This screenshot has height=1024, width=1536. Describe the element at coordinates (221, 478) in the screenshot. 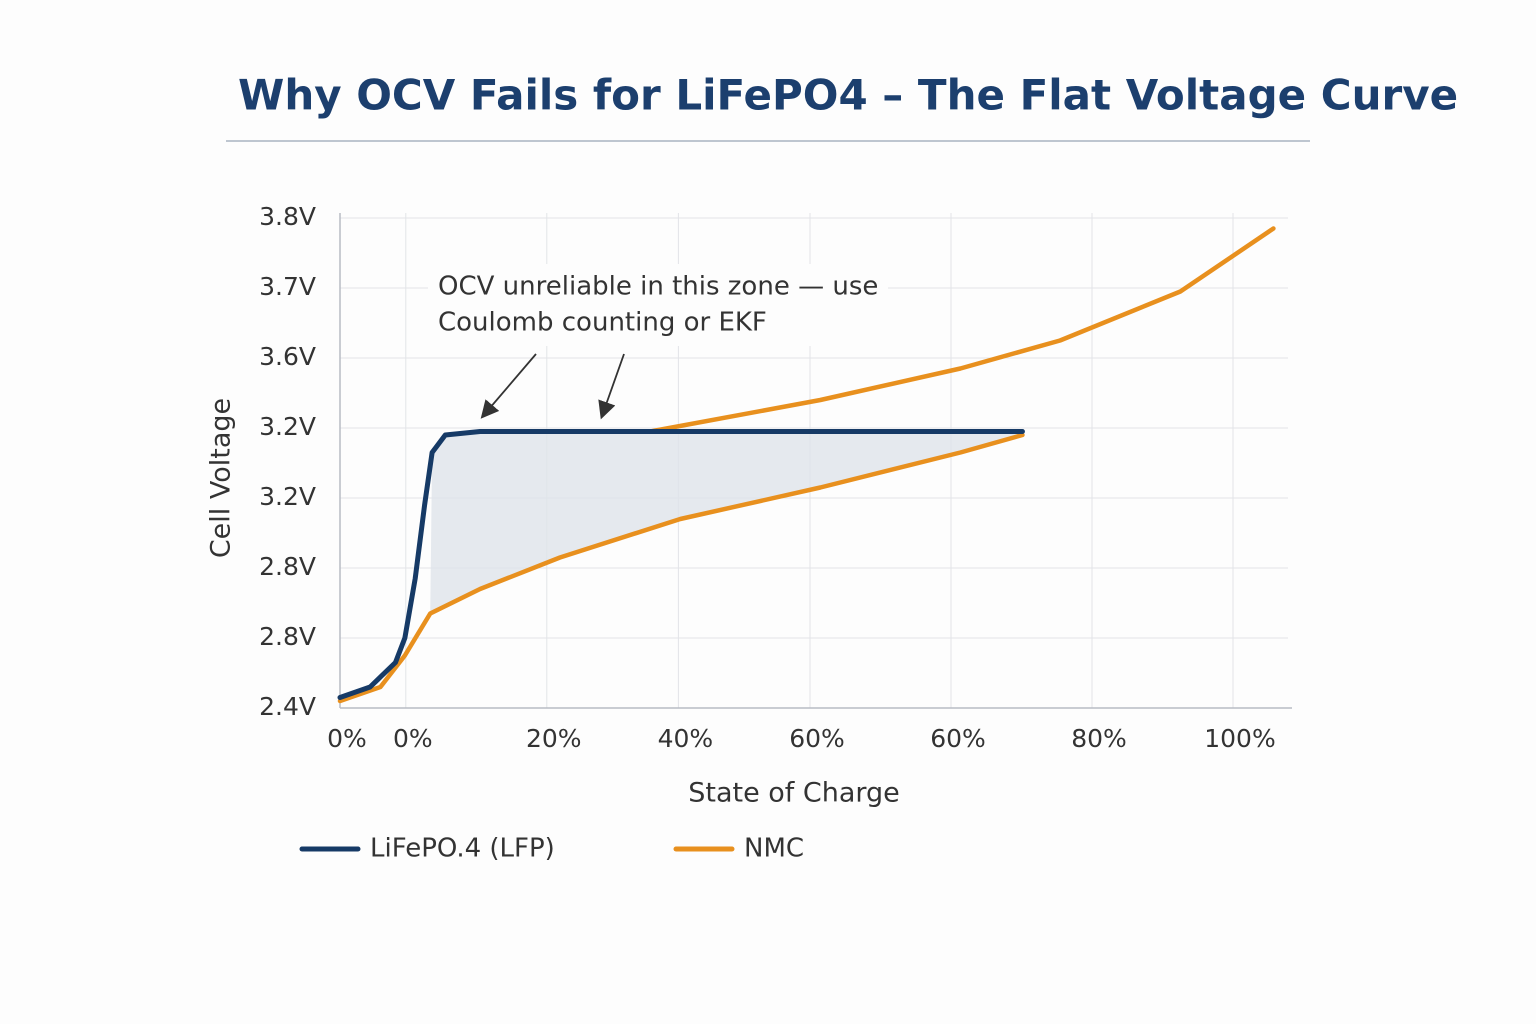

I see `y-axis-label: Cell Voltage` at that location.